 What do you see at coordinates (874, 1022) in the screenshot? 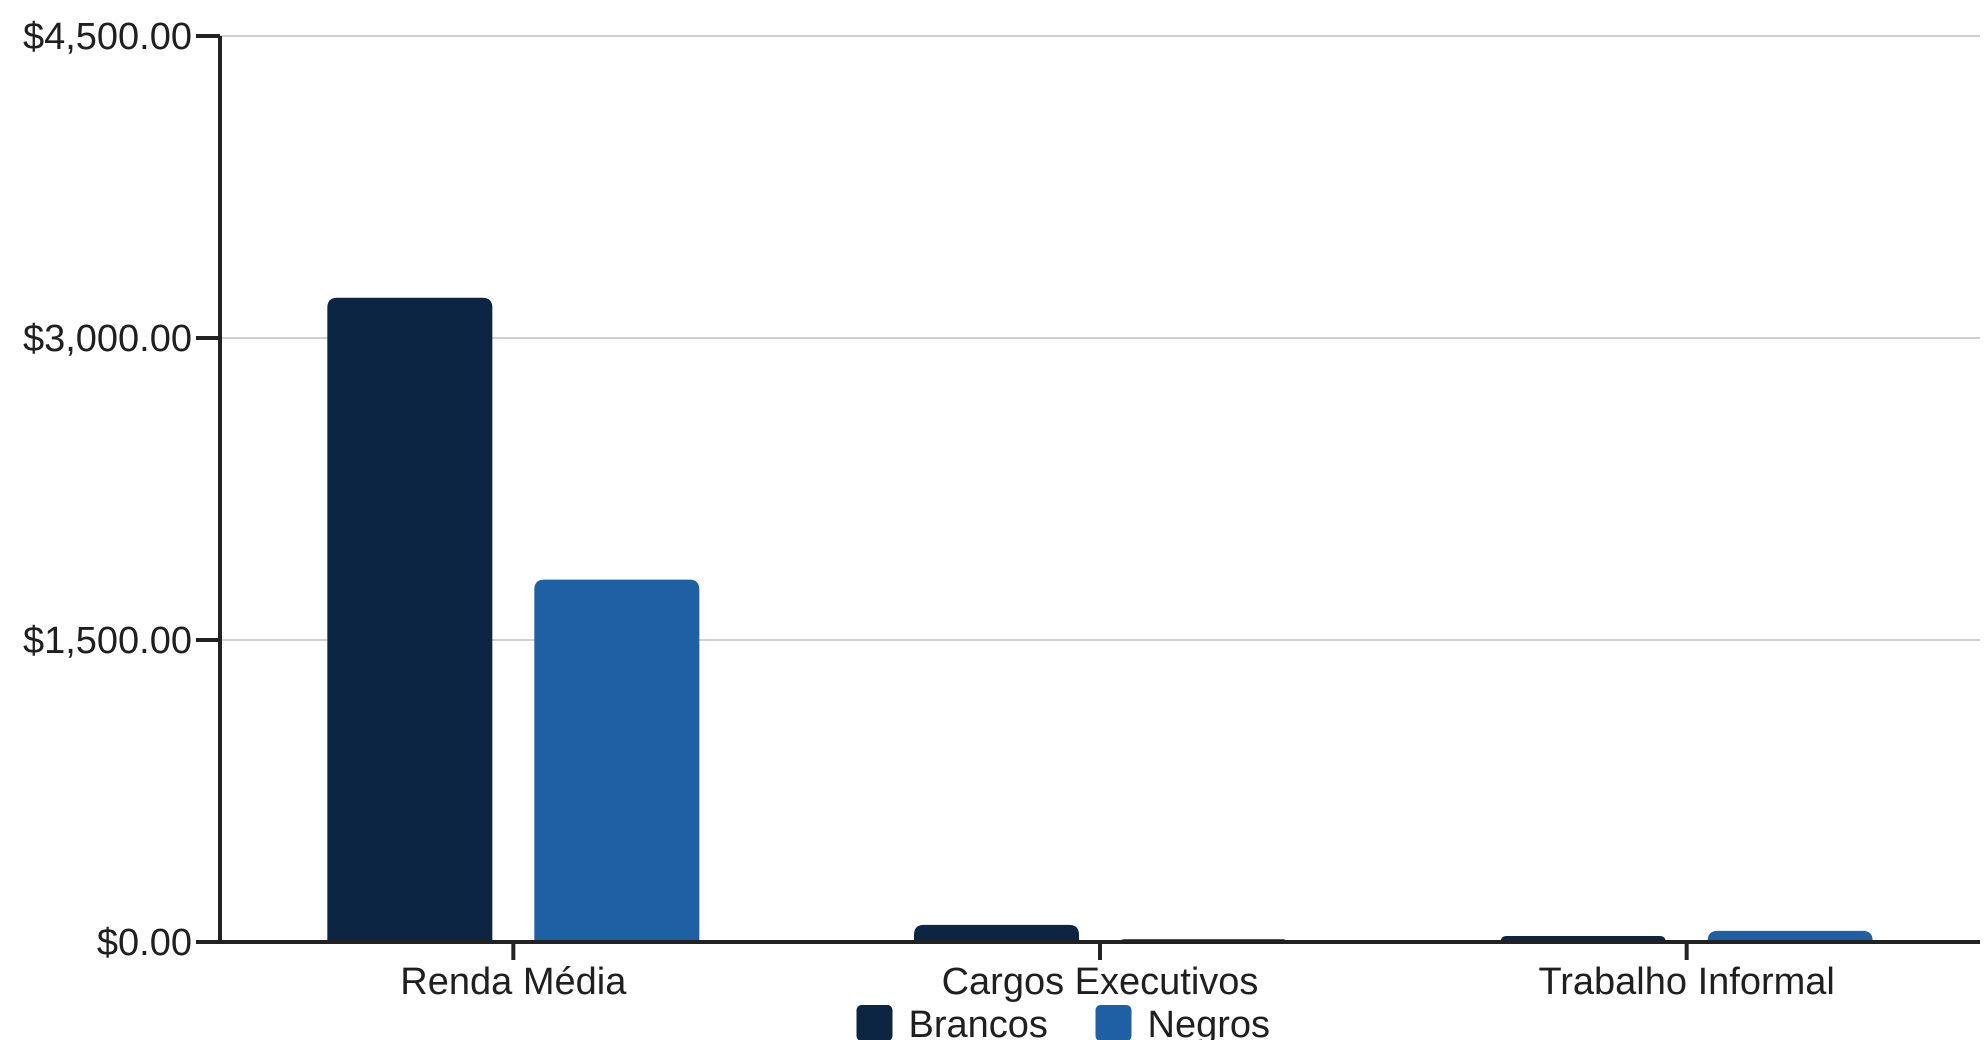
I see `legend-swatch-brancos` at bounding box center [874, 1022].